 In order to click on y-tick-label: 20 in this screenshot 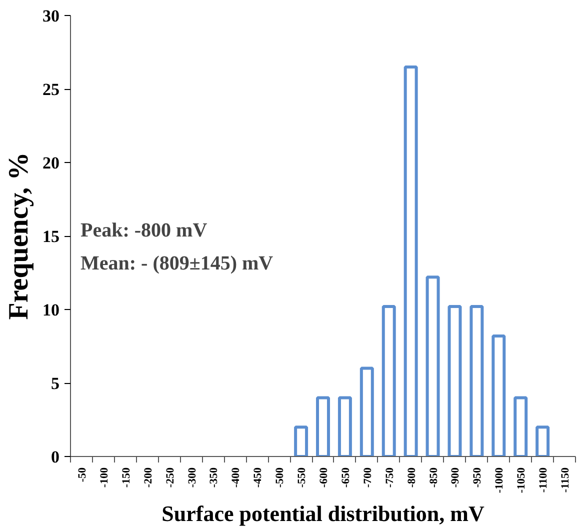, I will do `click(51, 163)`.